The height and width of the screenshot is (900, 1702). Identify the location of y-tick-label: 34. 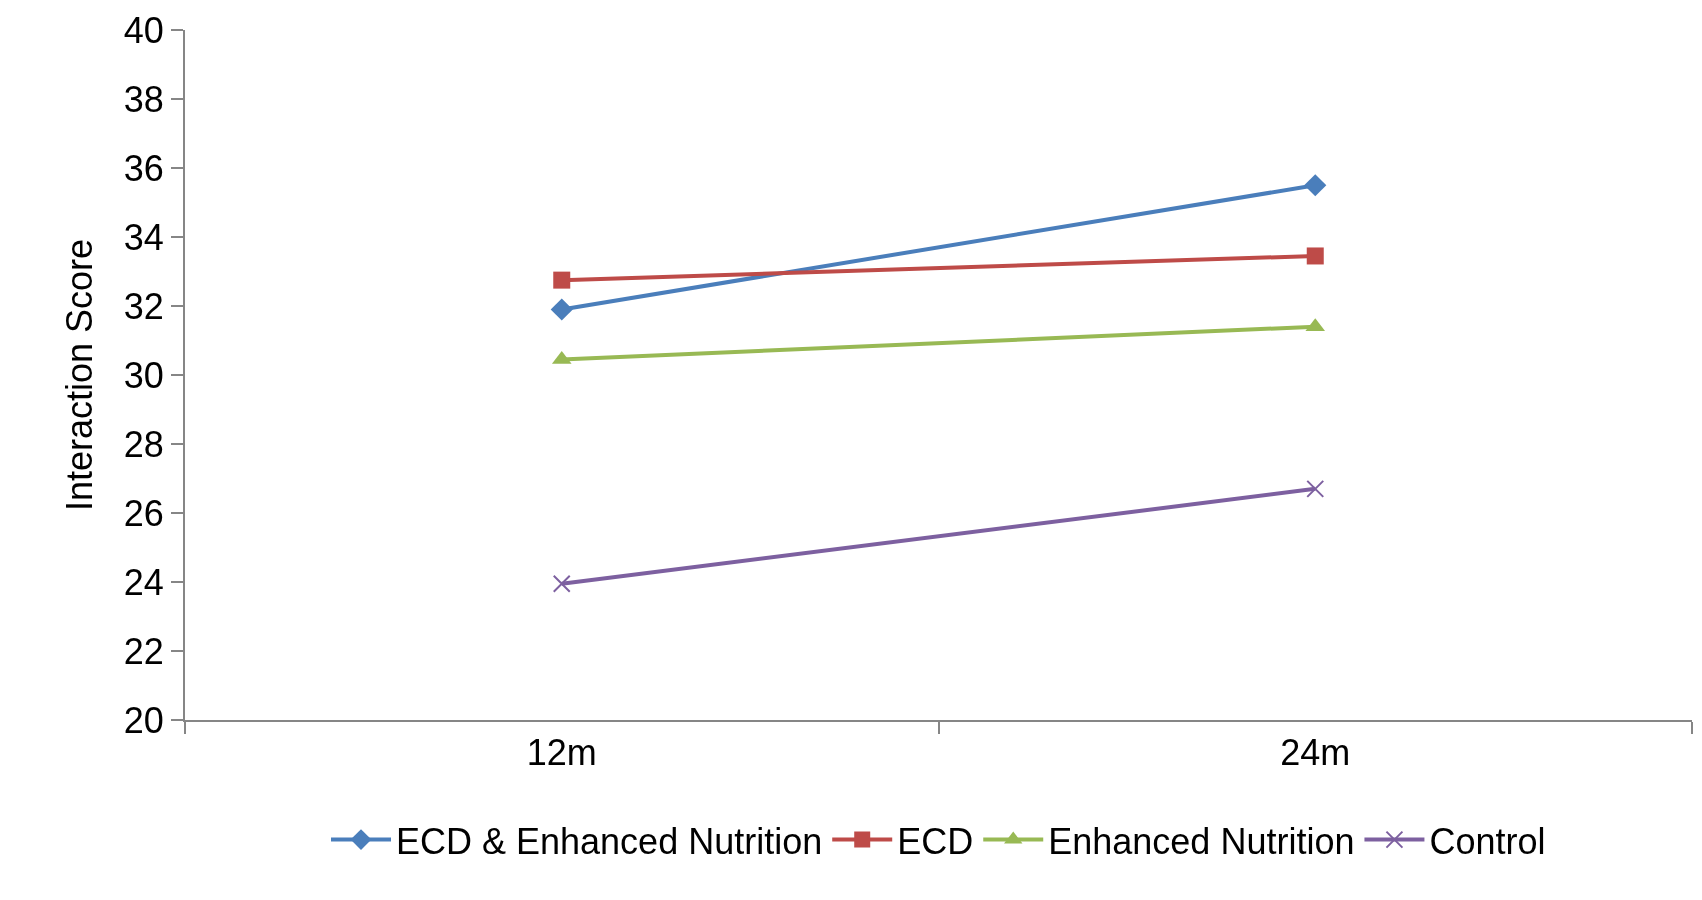
(143, 237).